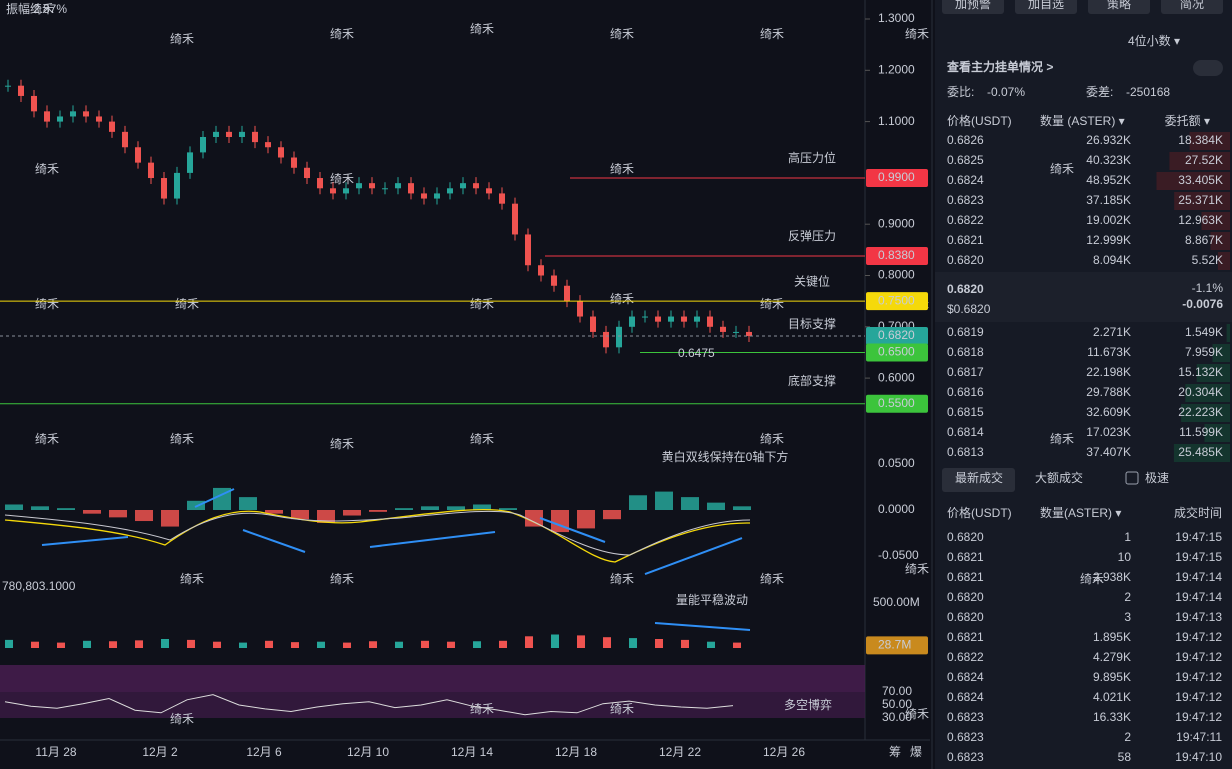 This screenshot has width=1232, height=769. Describe the element at coordinates (916, 752) in the screenshot. I see `corner-icon: 爆` at that location.